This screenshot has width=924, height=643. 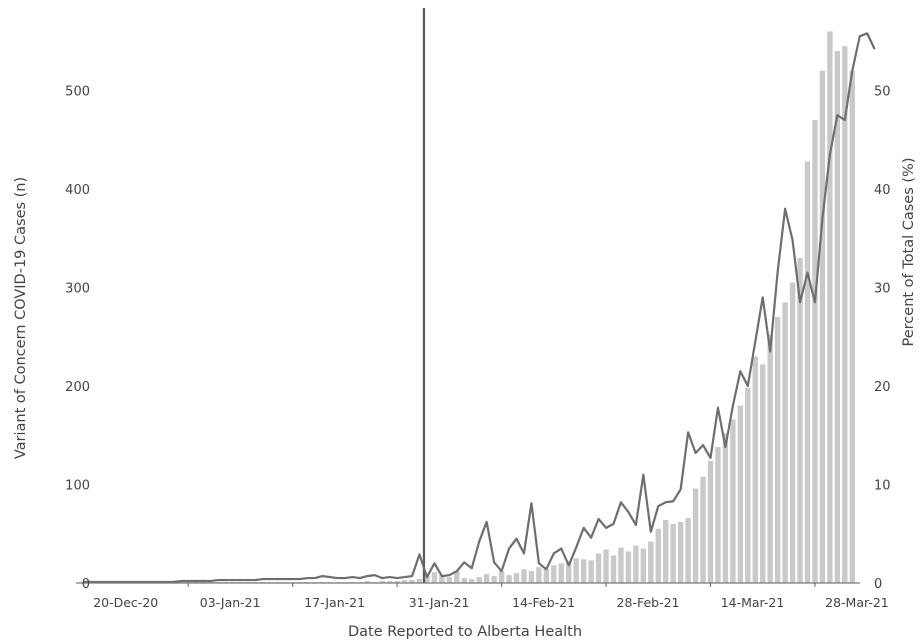 What do you see at coordinates (753, 602) in the screenshot?
I see `x-tick-label: 14-Mar-21` at bounding box center [753, 602].